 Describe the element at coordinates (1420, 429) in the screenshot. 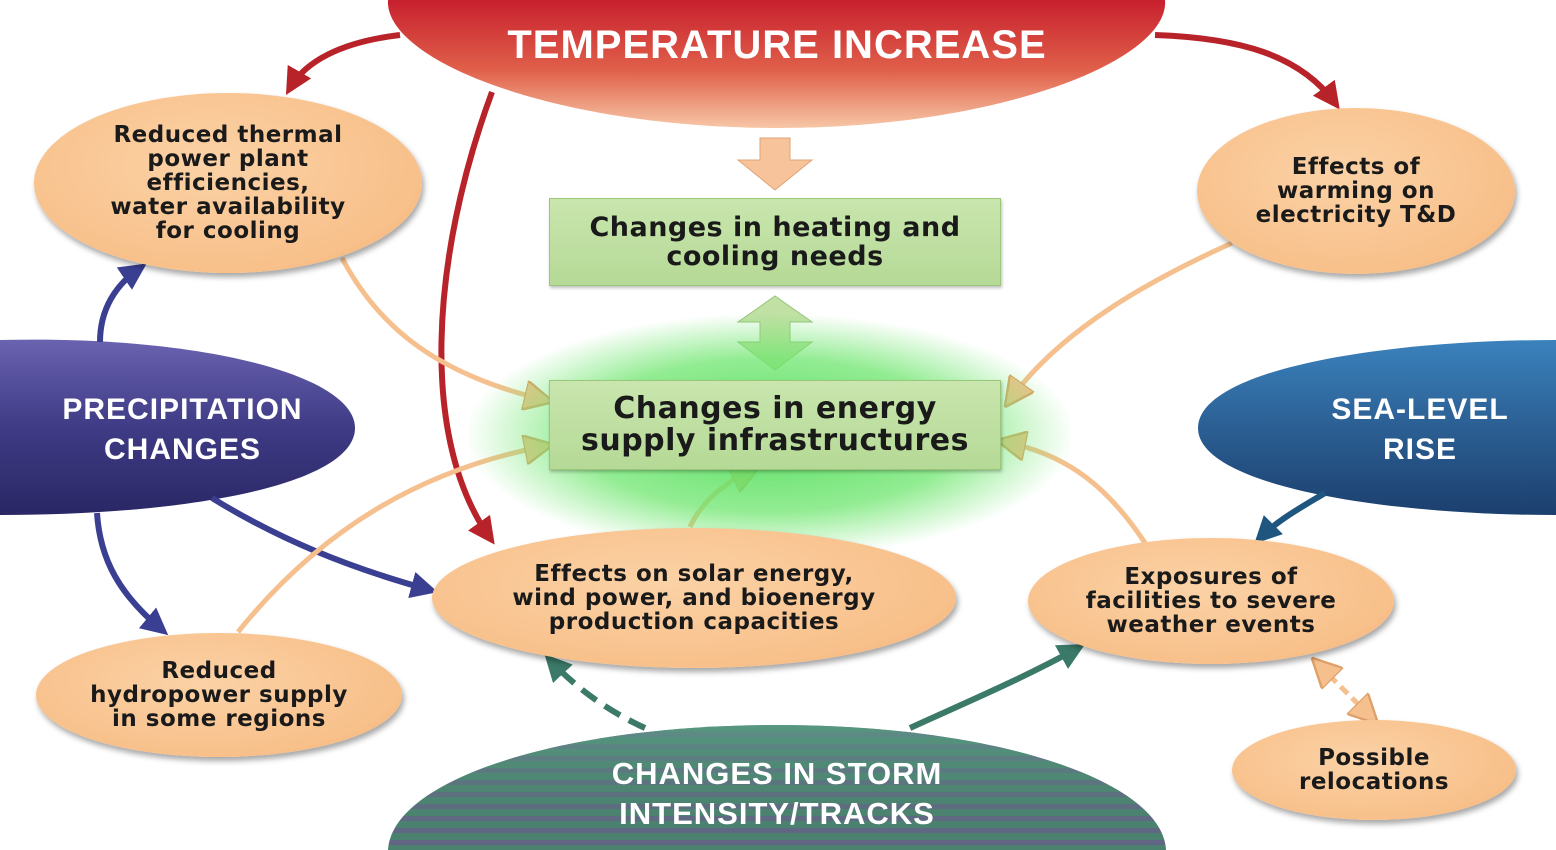

I see `sea-level-rise-label: SEA-LEVEL RISE` at that location.